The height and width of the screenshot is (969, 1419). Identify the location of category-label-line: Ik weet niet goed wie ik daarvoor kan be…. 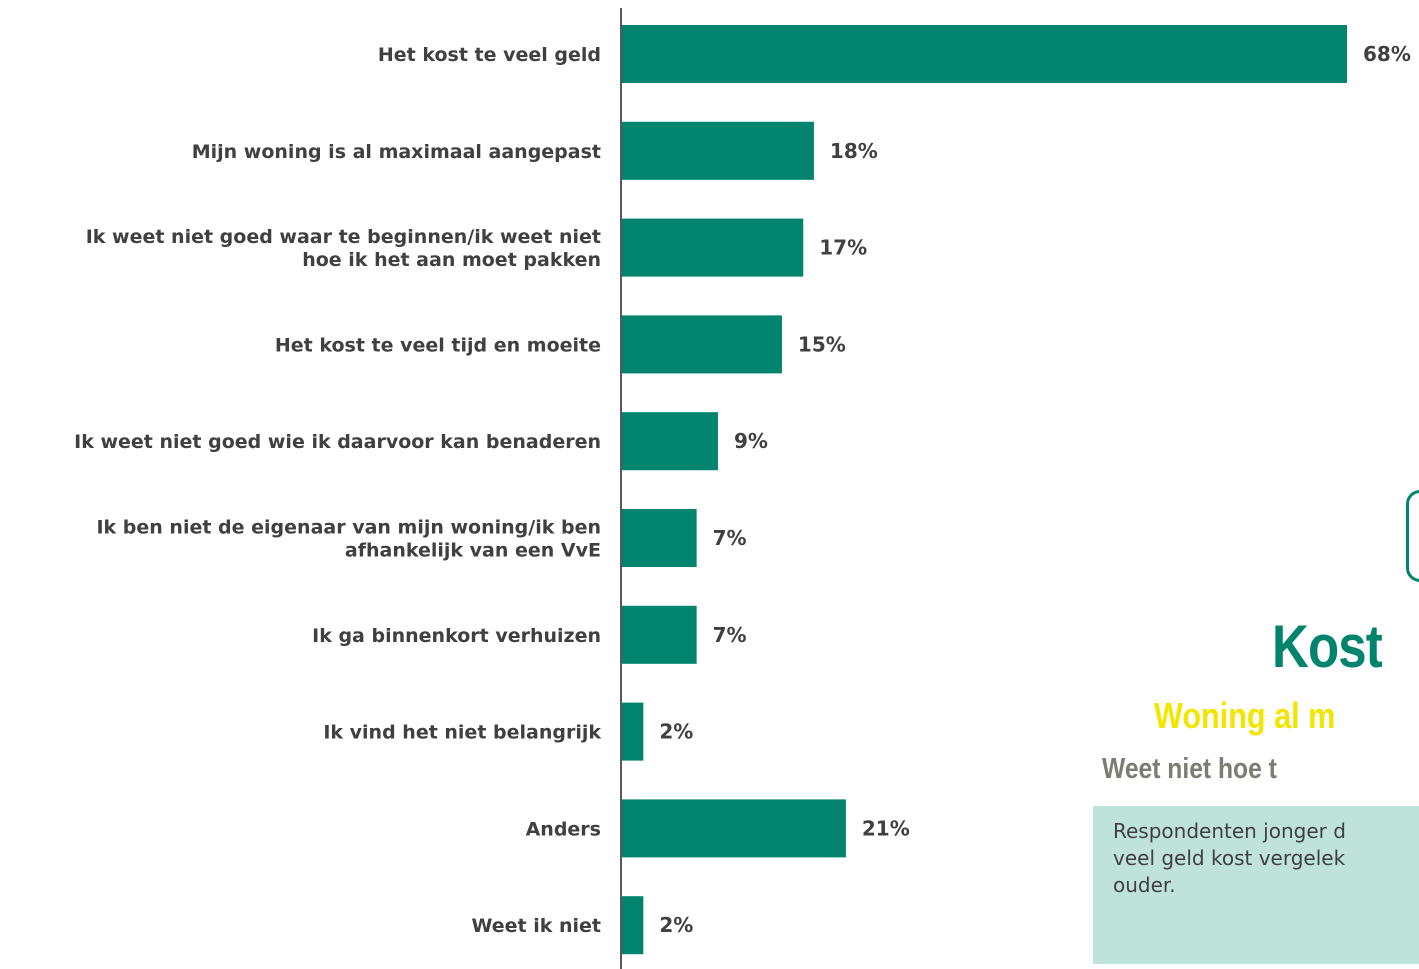
(337, 442).